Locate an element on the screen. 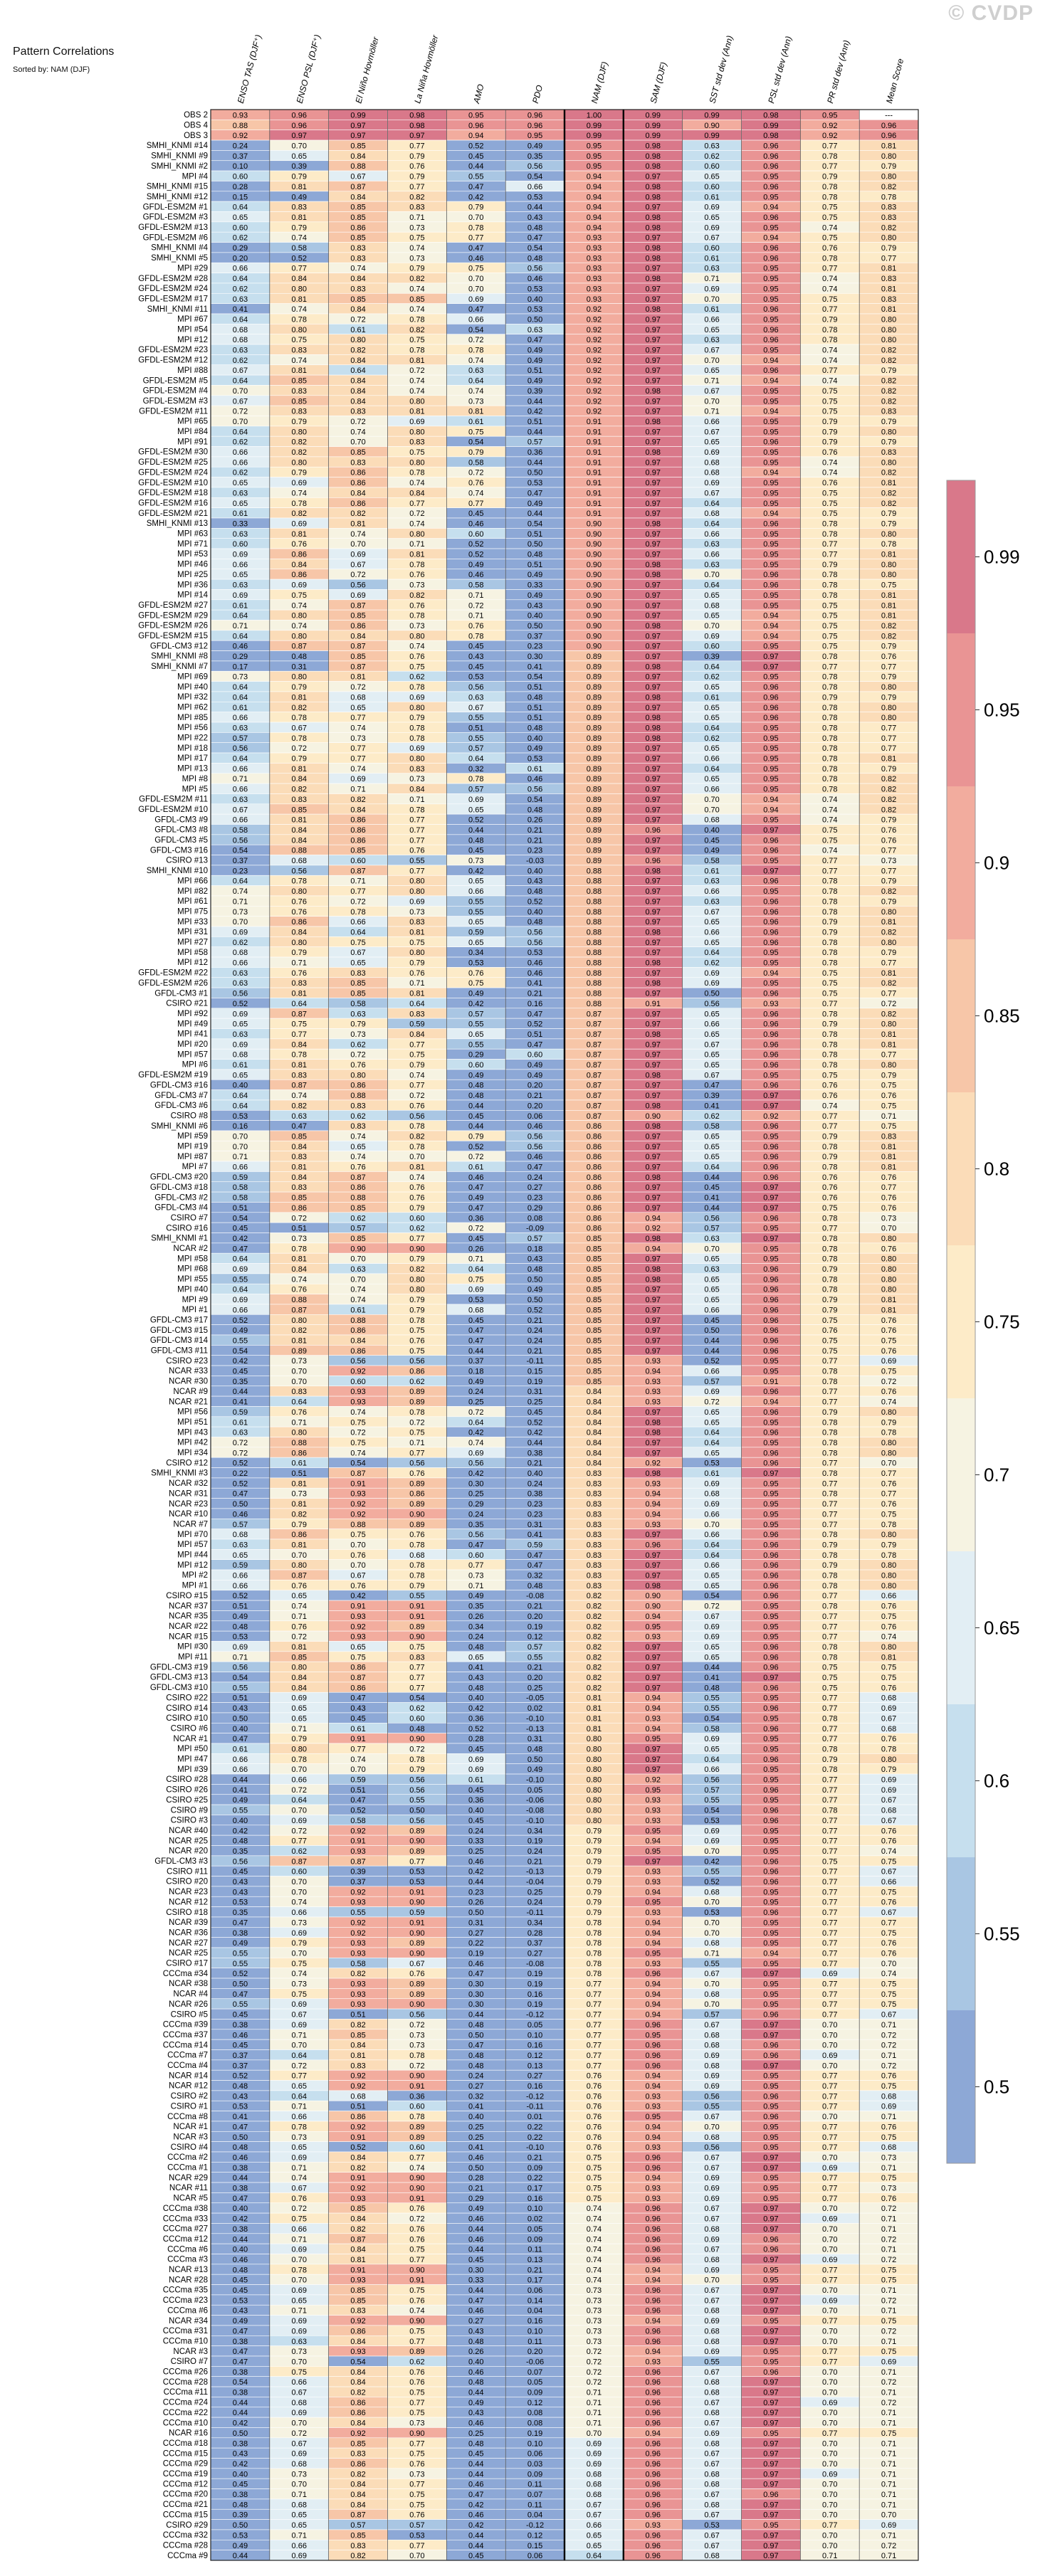 The width and height of the screenshot is (1045, 2576). cell-value: 0.54 is located at coordinates (475, 442).